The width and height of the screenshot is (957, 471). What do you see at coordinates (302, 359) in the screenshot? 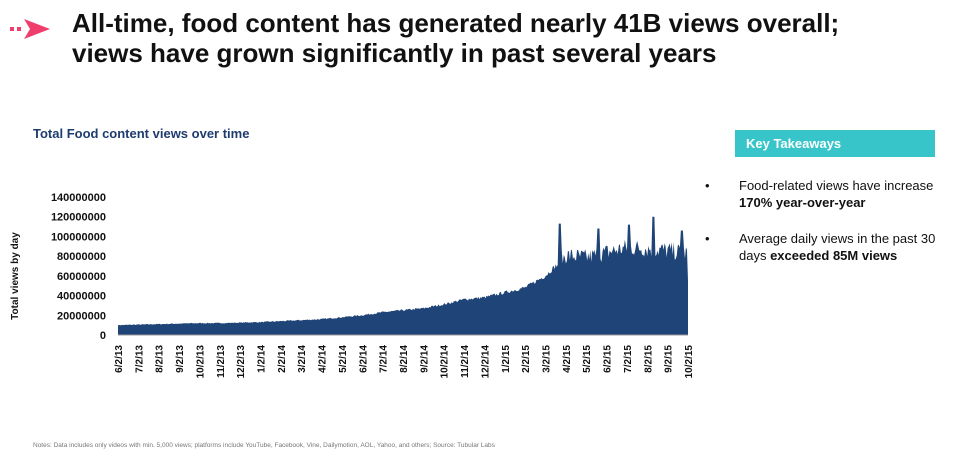
I see `x-tick-label: 3/2/14` at bounding box center [302, 359].